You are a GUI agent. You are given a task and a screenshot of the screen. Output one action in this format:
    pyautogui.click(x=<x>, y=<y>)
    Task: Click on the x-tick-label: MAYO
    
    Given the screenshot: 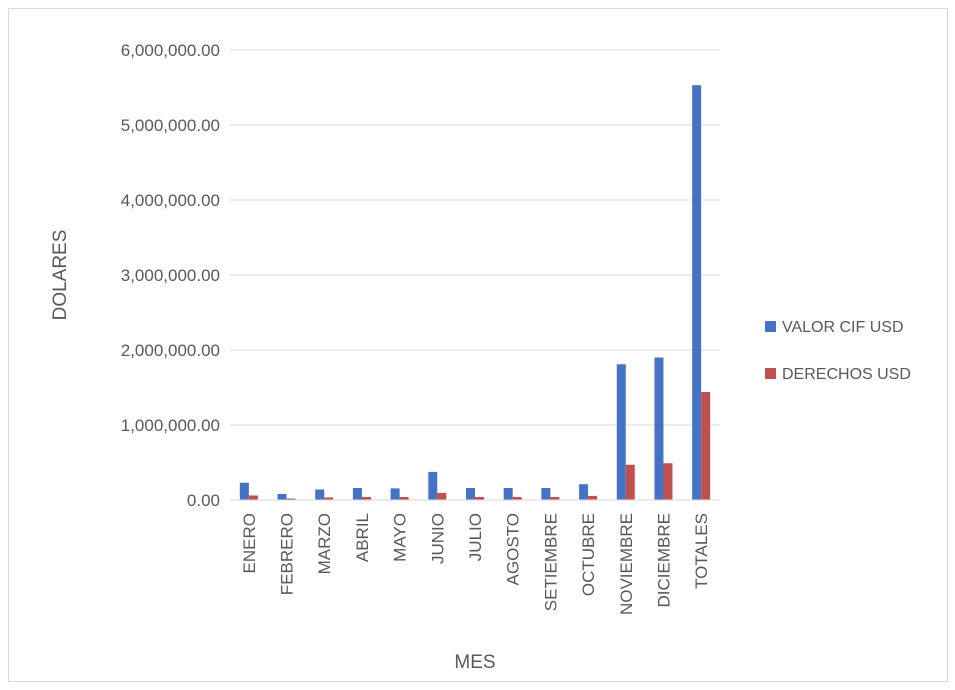 What is the action you would take?
    pyautogui.click(x=400, y=537)
    